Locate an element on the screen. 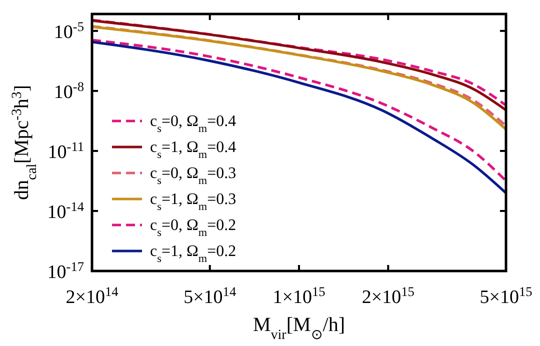 This screenshot has height=346, width=540. y-tick-label: 10$^{-5}$ is located at coordinates (69, 30).